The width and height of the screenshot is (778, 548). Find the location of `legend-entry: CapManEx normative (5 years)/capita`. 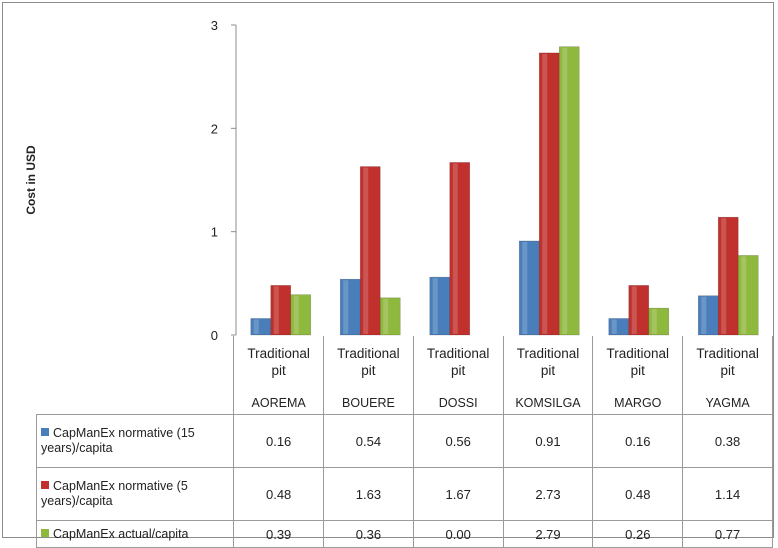

legend-entry: CapManEx normative (5 years)/capita is located at coordinates (135, 494).